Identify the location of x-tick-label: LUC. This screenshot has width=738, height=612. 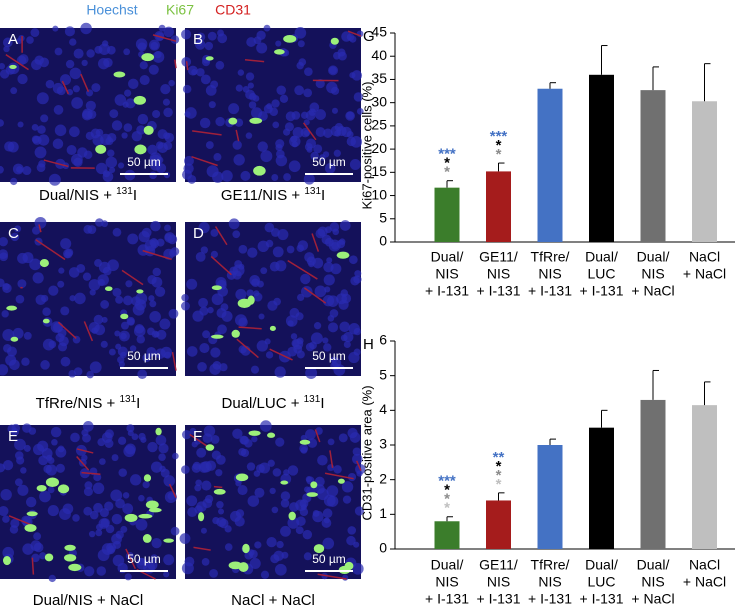
(601, 274).